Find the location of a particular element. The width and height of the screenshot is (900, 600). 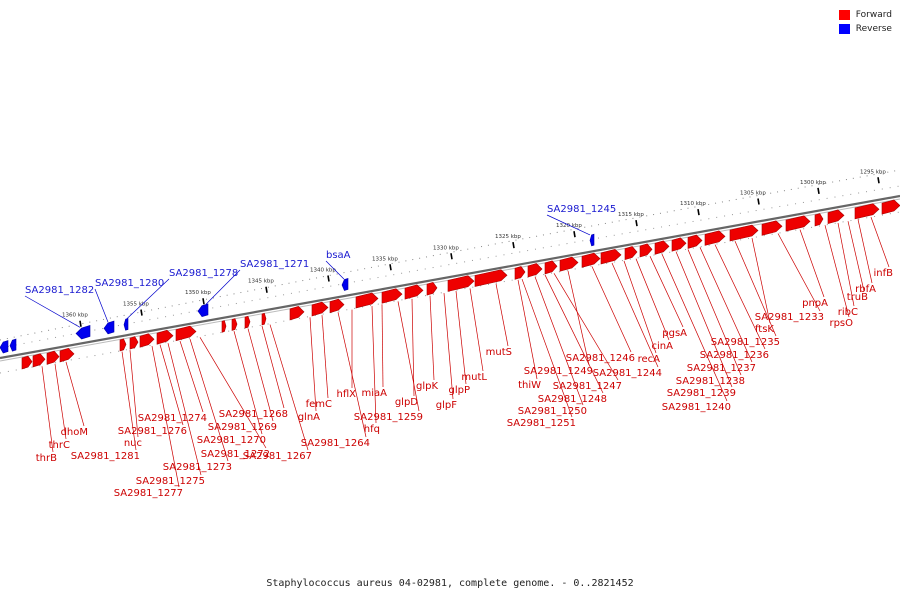

legend-item-forward: Forward is located at coordinates (865, 15).